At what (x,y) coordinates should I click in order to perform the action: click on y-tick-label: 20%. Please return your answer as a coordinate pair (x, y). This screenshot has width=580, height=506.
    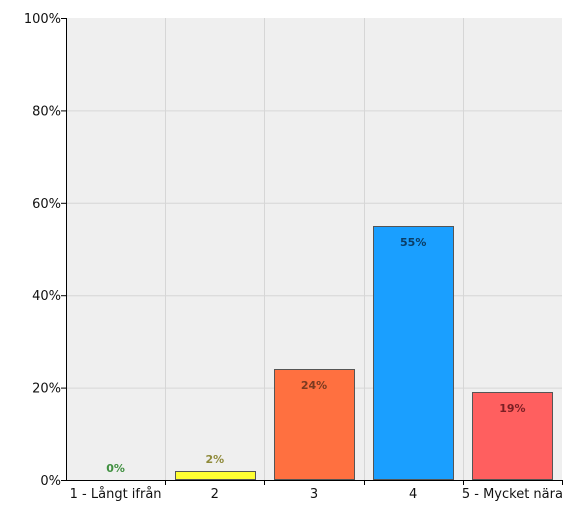
    Looking at the image, I should click on (46, 389).